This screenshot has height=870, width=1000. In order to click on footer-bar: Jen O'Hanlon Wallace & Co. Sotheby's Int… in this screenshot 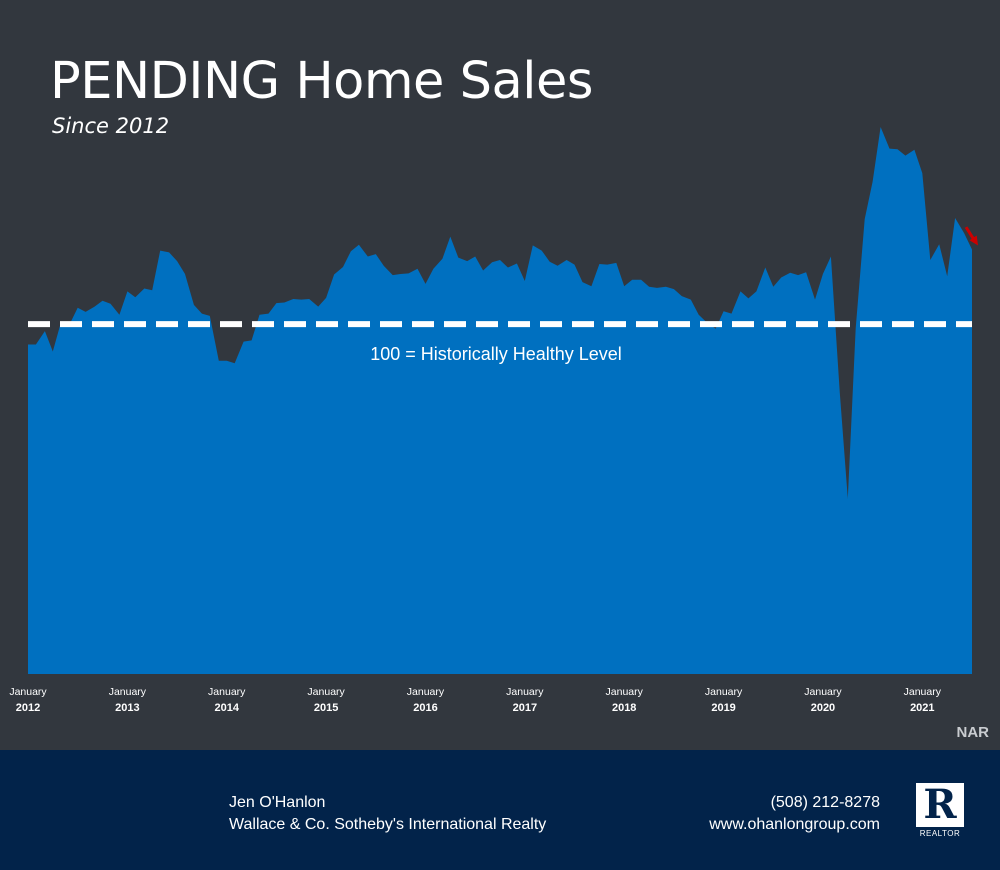, I will do `click(500, 810)`.